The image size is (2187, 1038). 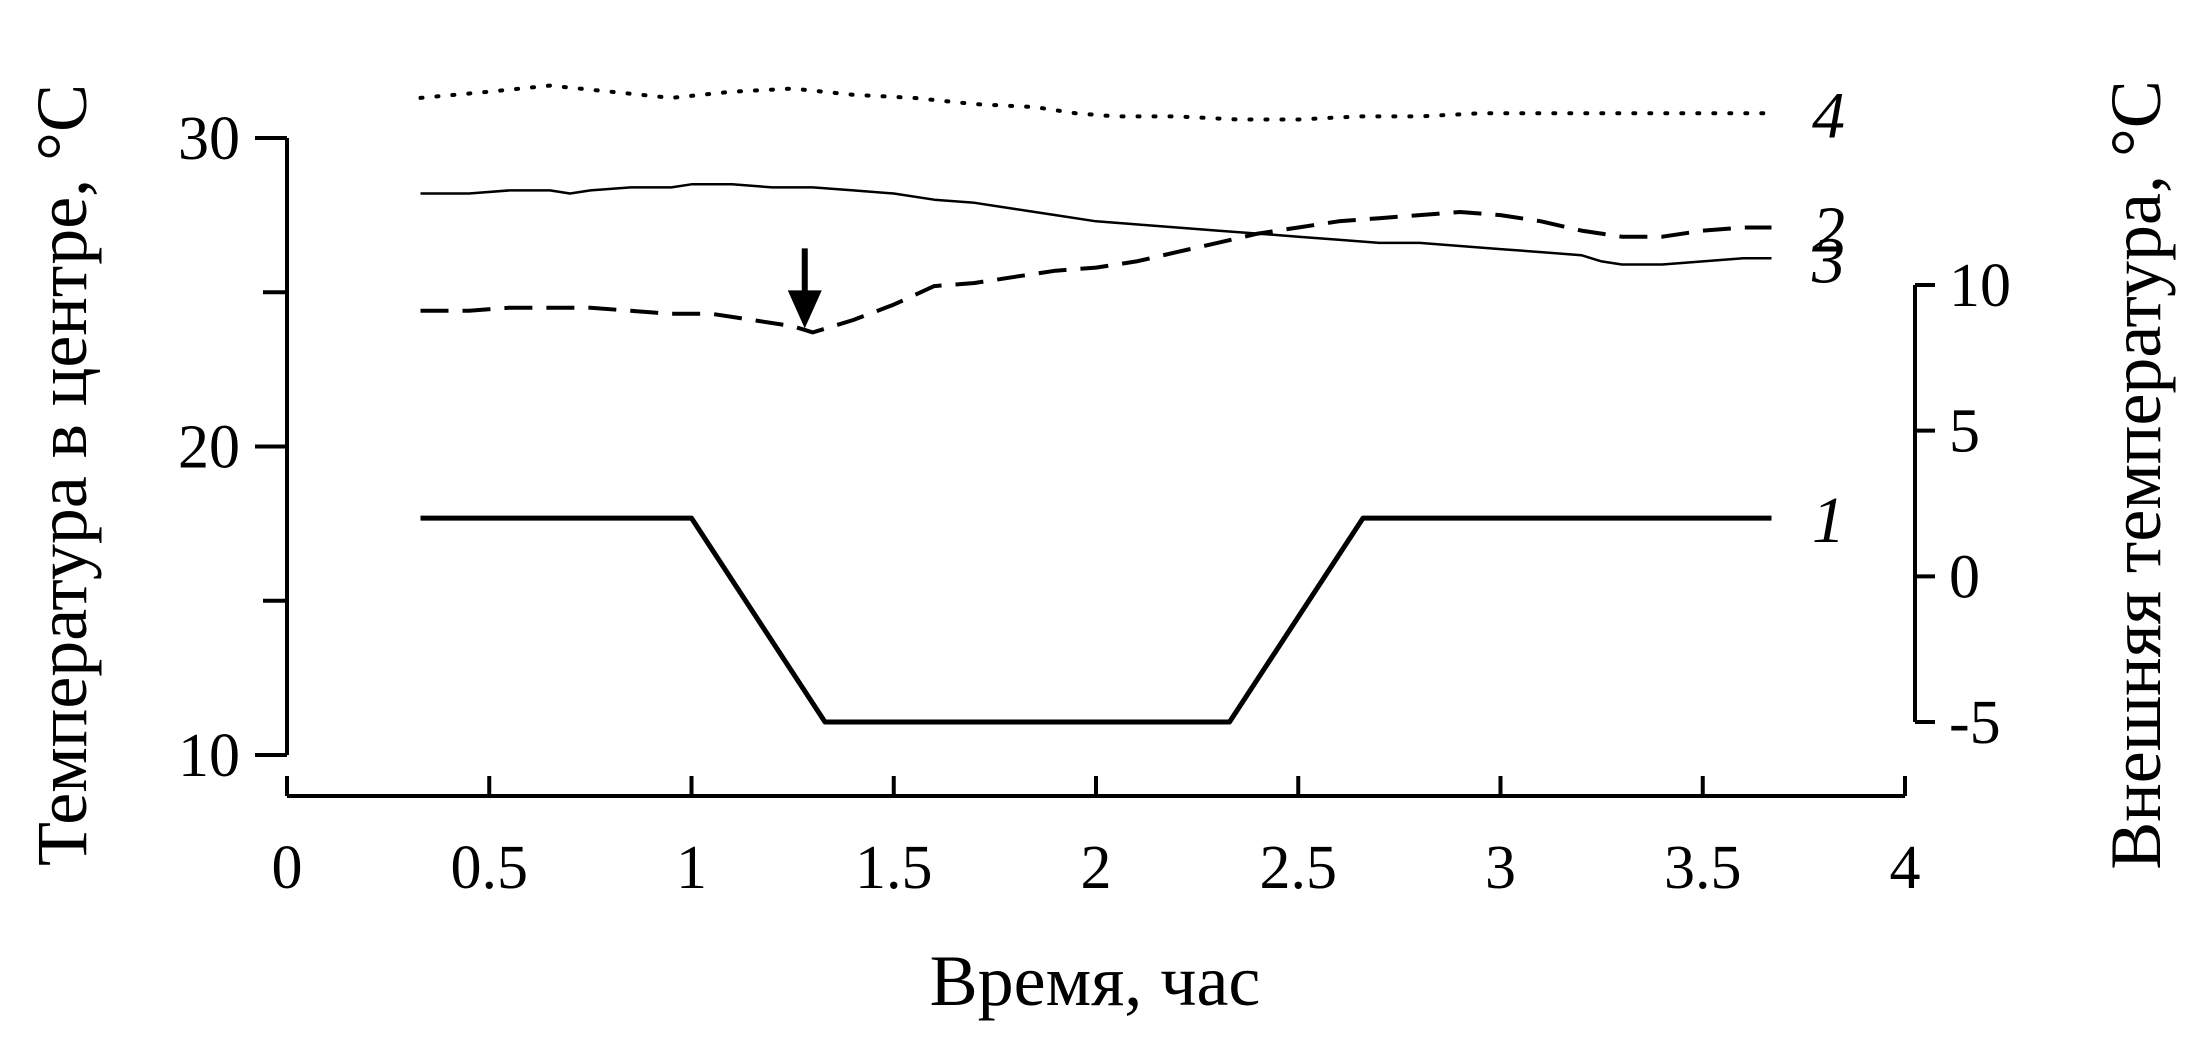 I want to click on y2-tick-label: 5, so click(x=1964, y=432).